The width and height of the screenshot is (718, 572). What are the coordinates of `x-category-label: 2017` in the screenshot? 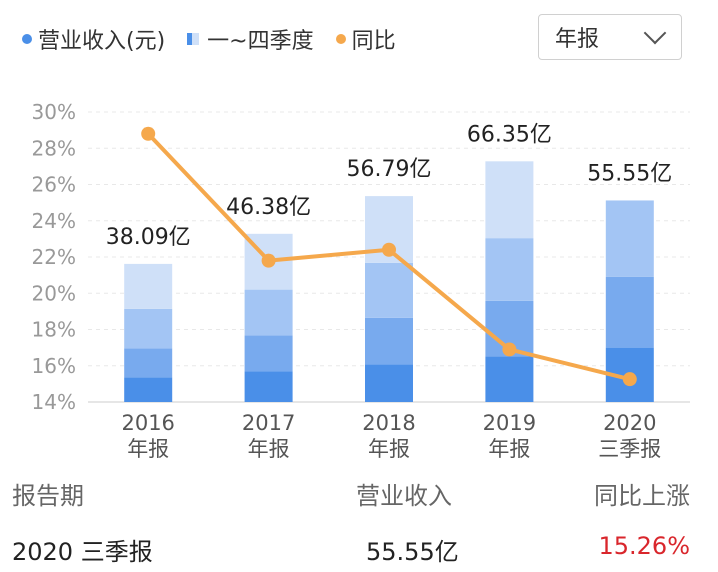 It's located at (268, 423).